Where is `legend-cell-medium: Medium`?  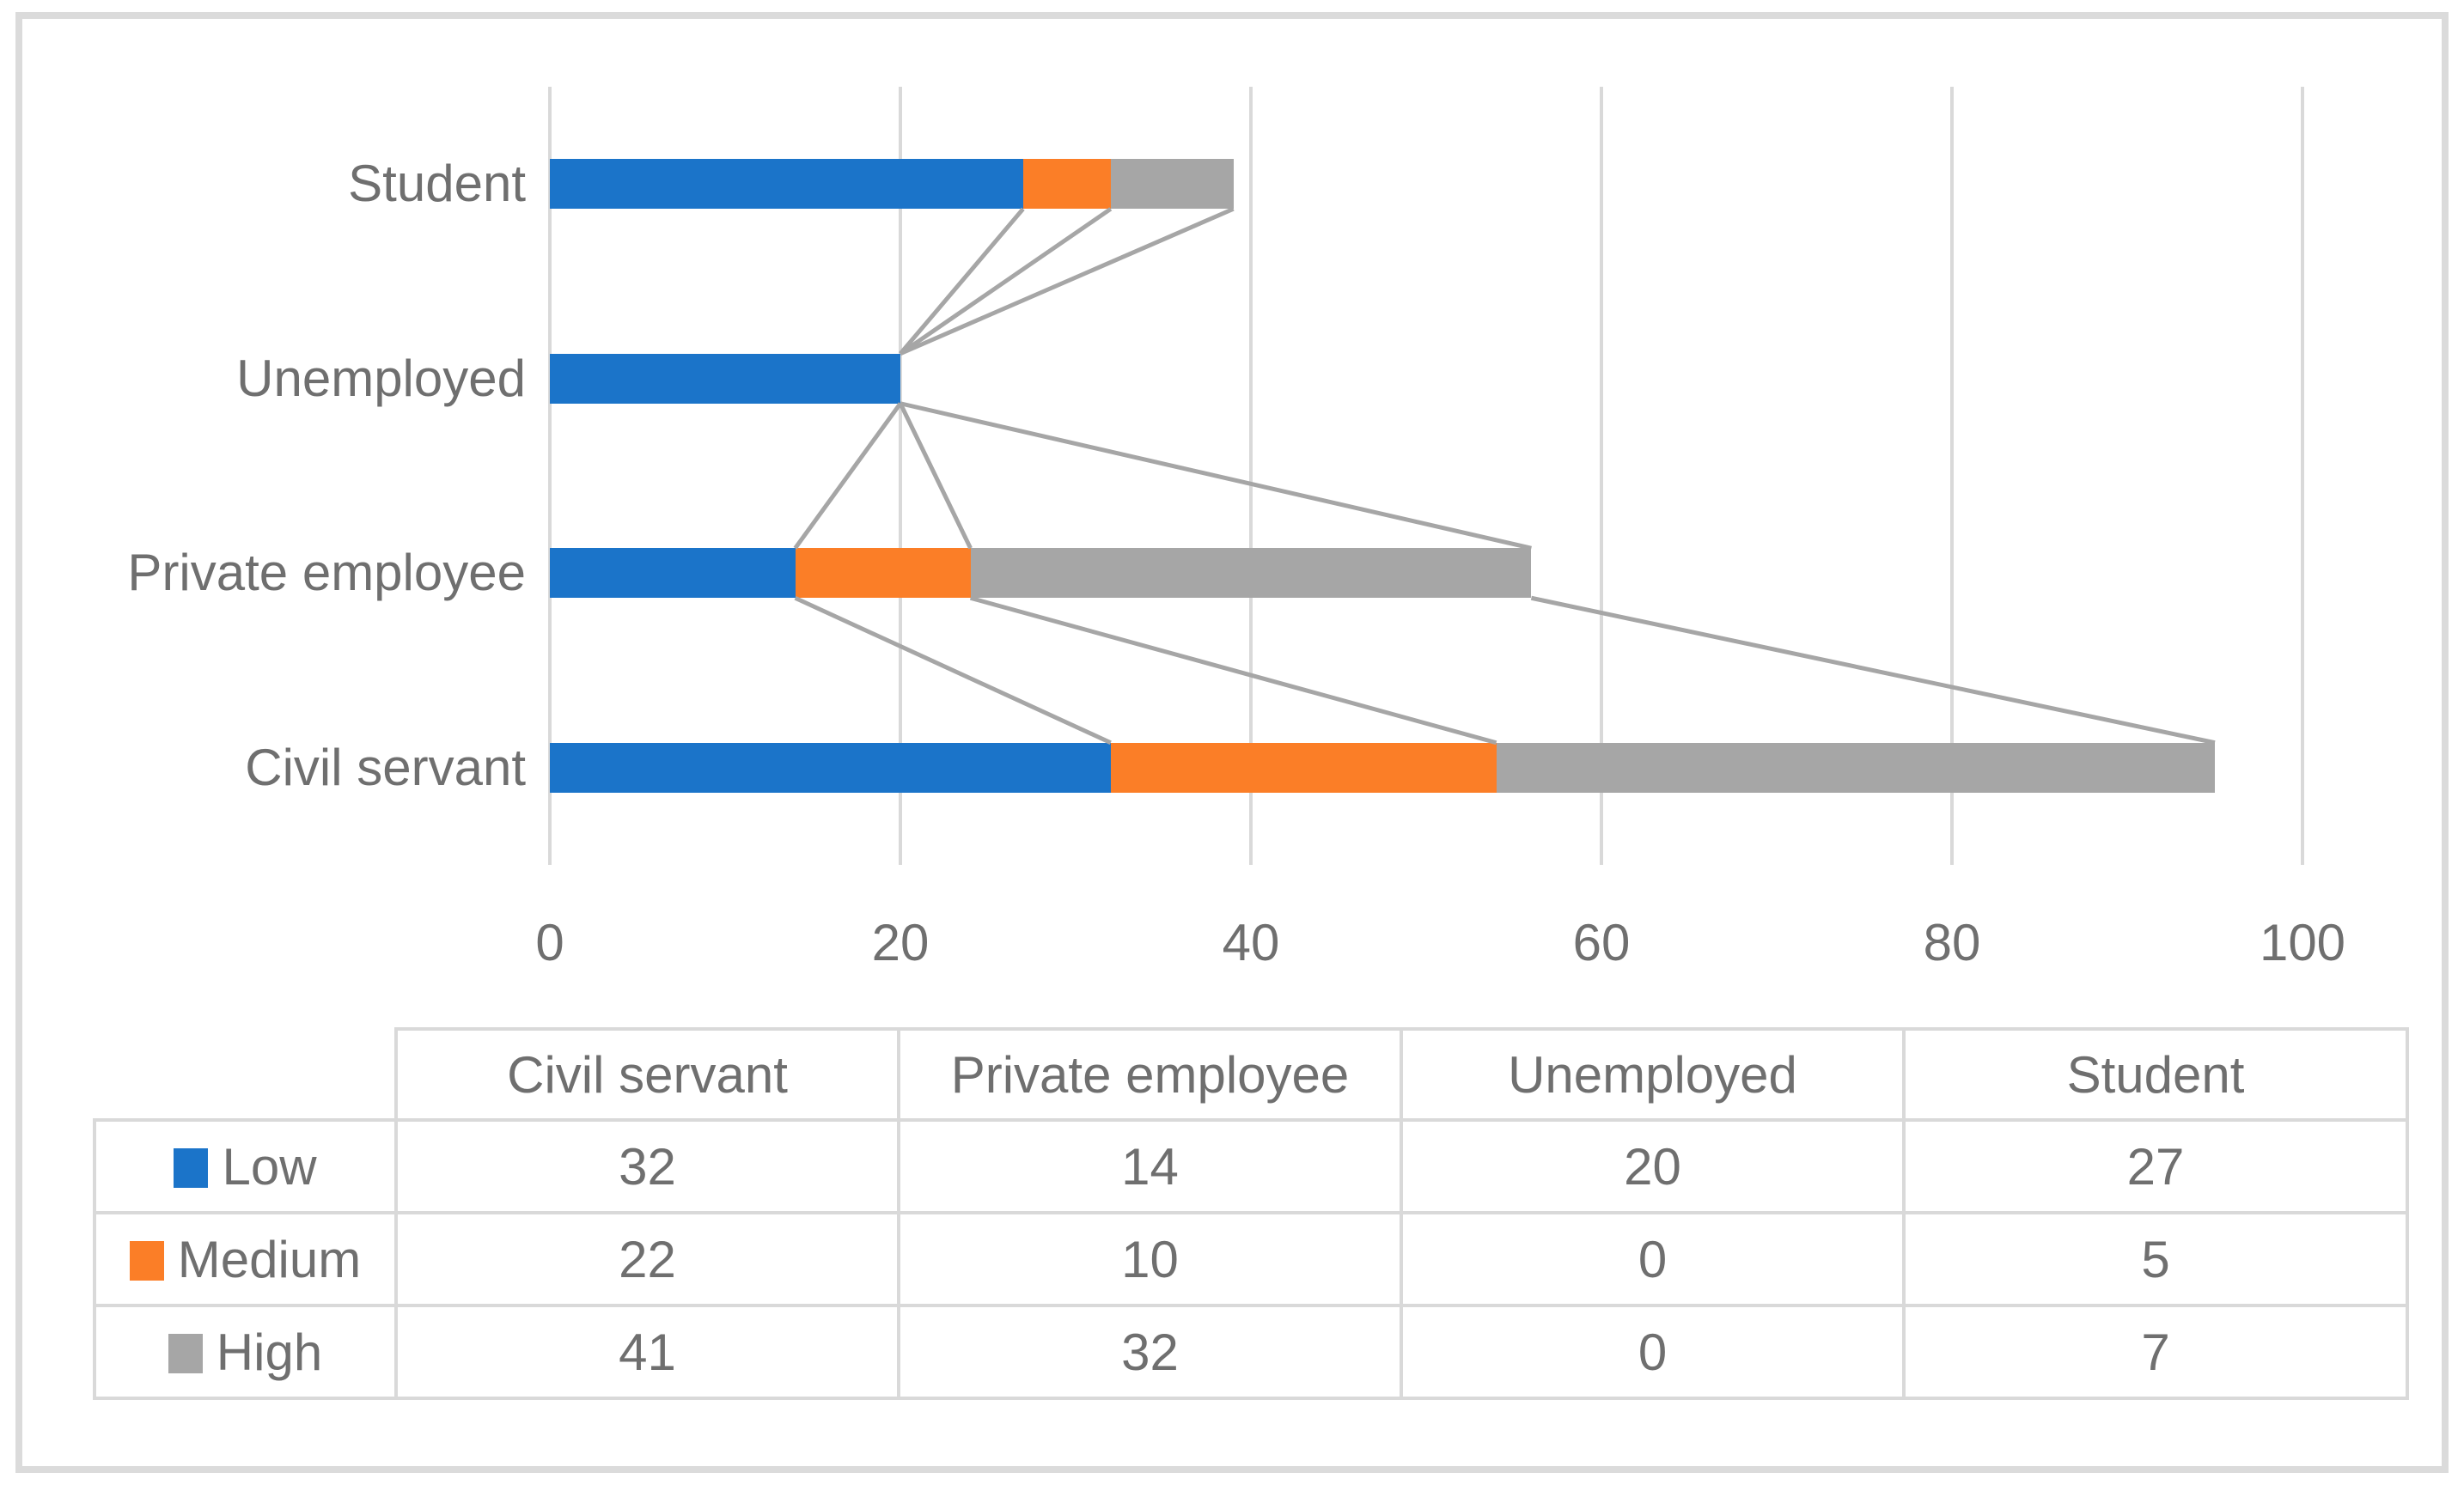 legend-cell-medium: Medium is located at coordinates (245, 1259).